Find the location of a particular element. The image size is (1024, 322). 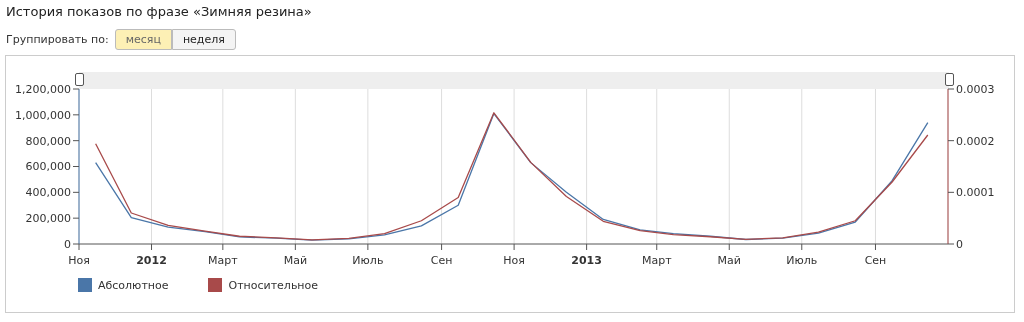

legend-label: Абсолютное is located at coordinates (133, 285).